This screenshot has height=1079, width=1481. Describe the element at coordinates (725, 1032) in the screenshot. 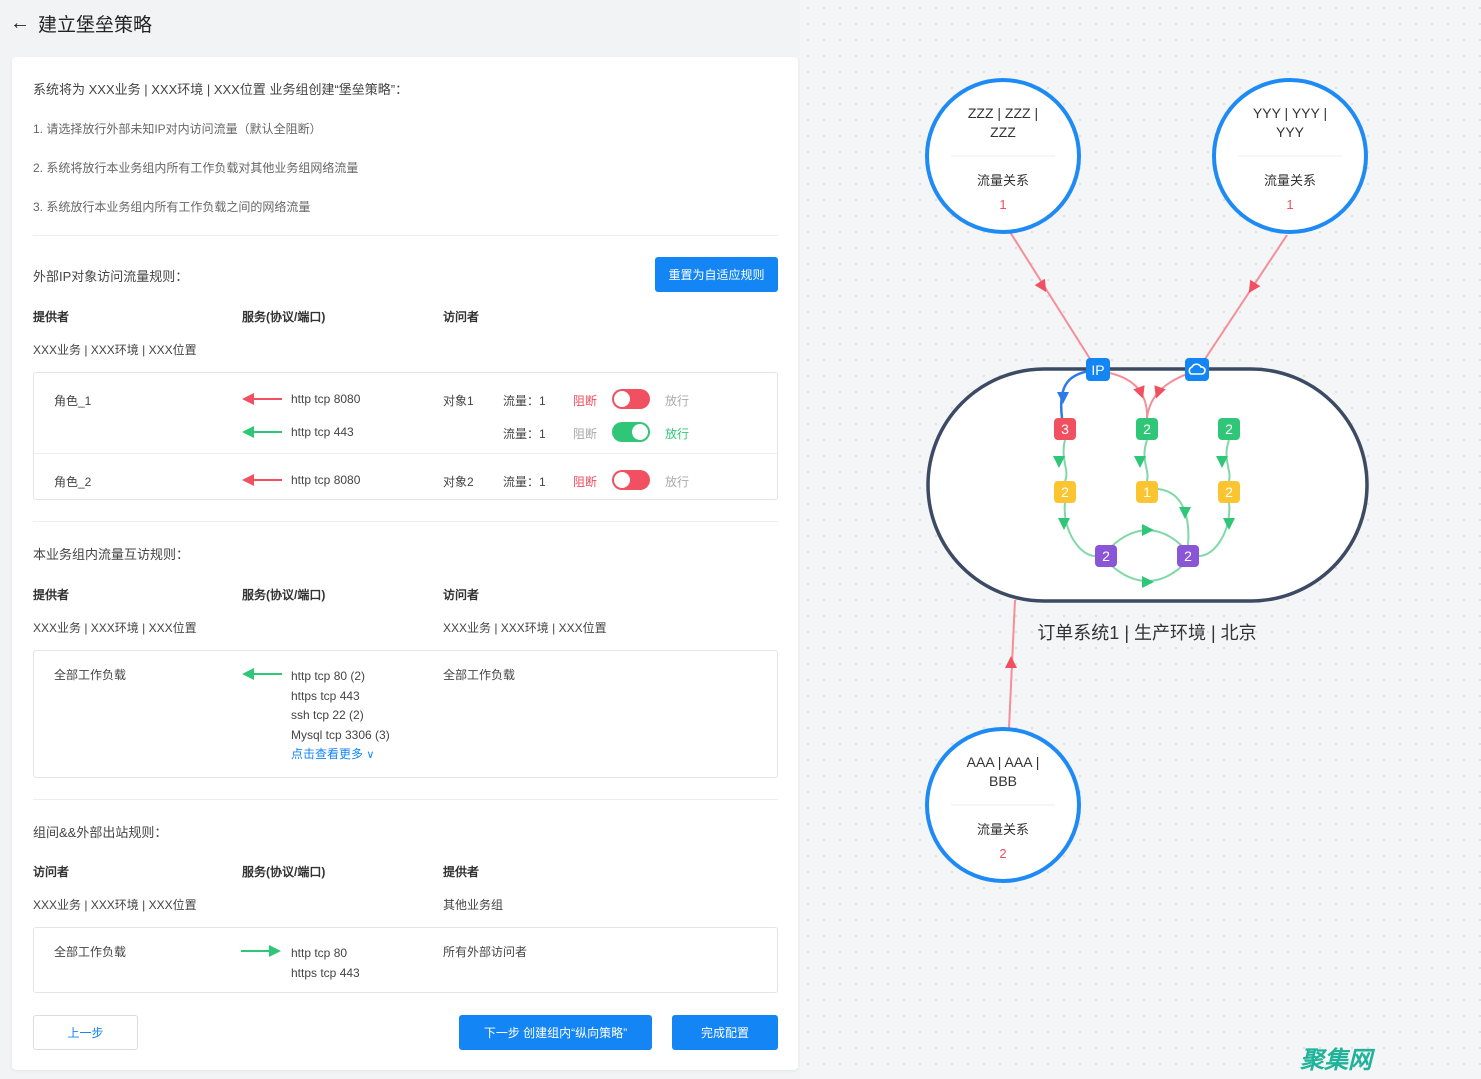

I see `finish-config-button: 完成配置` at that location.